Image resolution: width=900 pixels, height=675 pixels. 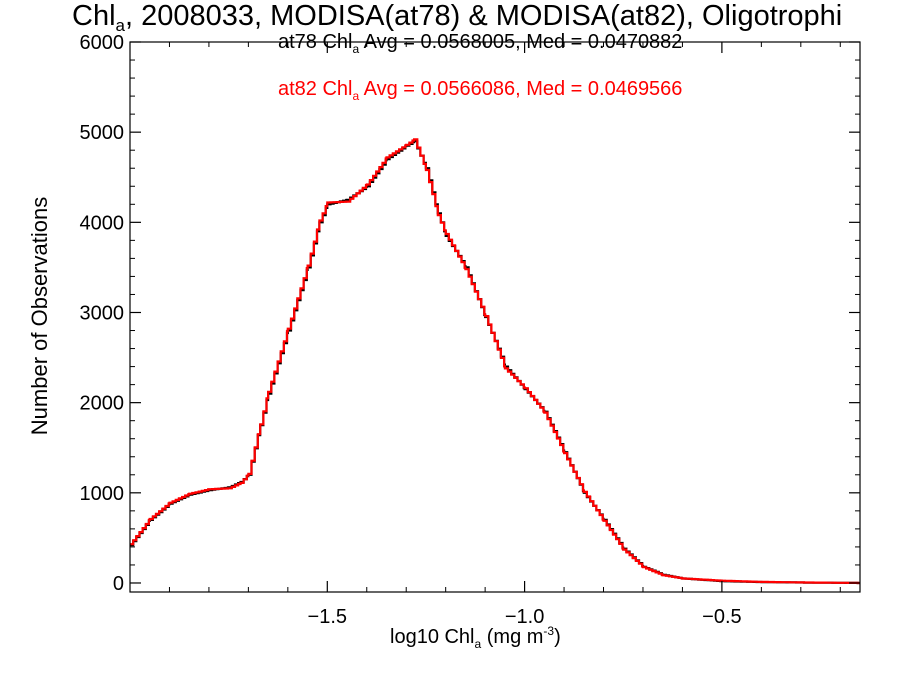 I want to click on x-axis-label: log10 Chla (mg m-3), so click(x=475, y=637).